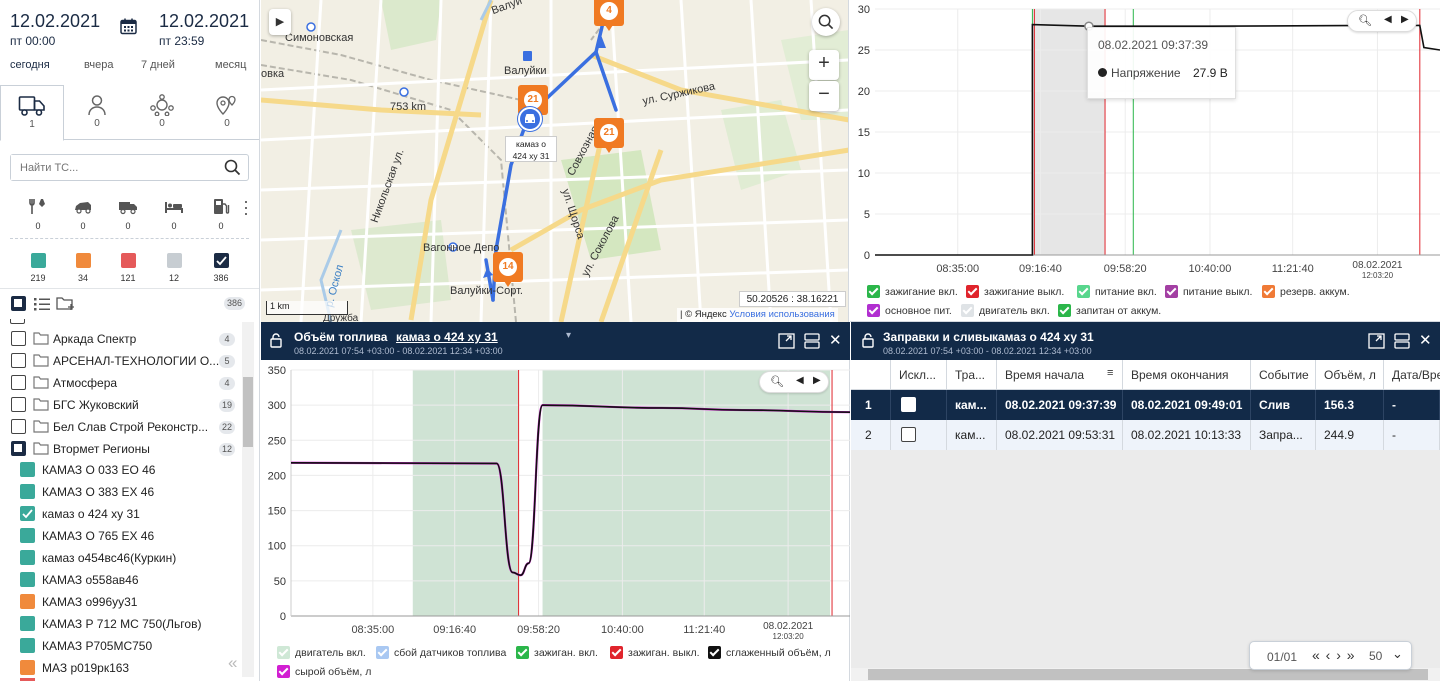  I want to click on legend-item: зажиган. выкл., so click(655, 652).